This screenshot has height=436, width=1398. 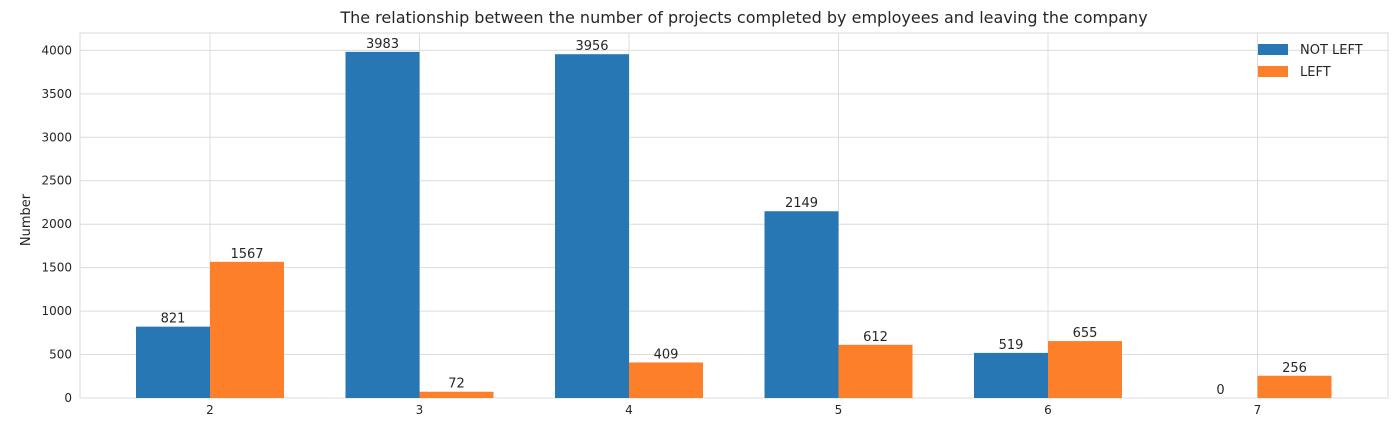 What do you see at coordinates (68, 398) in the screenshot?
I see `y-tick-label: 0` at bounding box center [68, 398].